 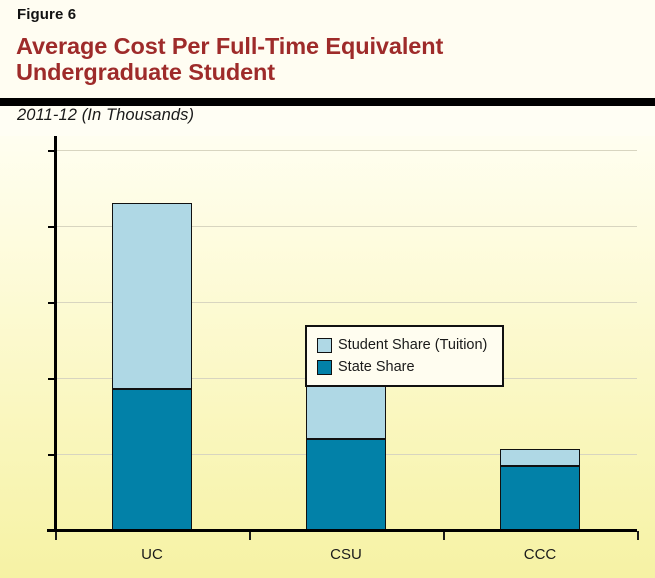 I want to click on header-divider-bar, so click(x=327, y=102).